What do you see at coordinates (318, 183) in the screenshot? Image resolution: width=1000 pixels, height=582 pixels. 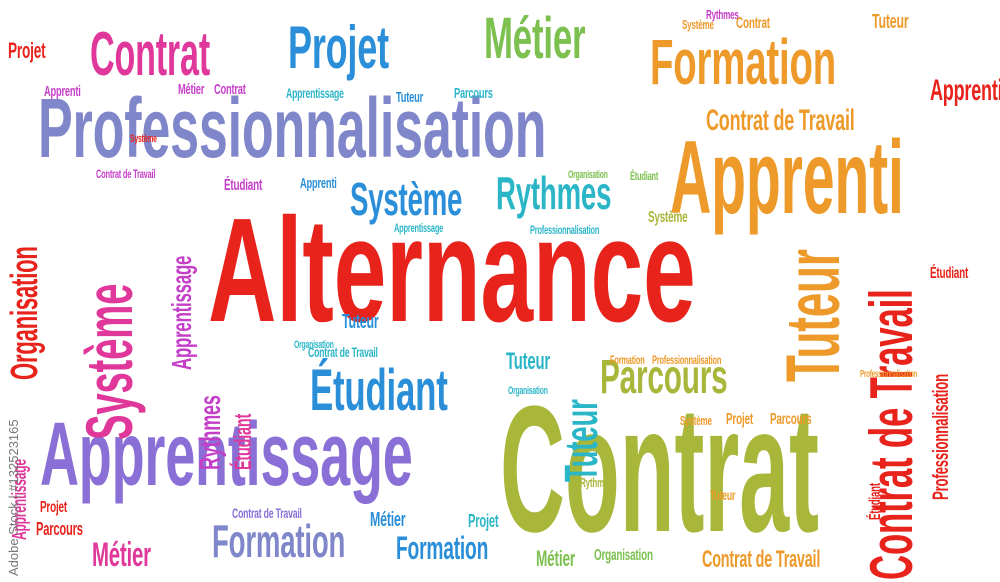 I see `word-apprenti-small-2: Apprenti` at bounding box center [318, 183].